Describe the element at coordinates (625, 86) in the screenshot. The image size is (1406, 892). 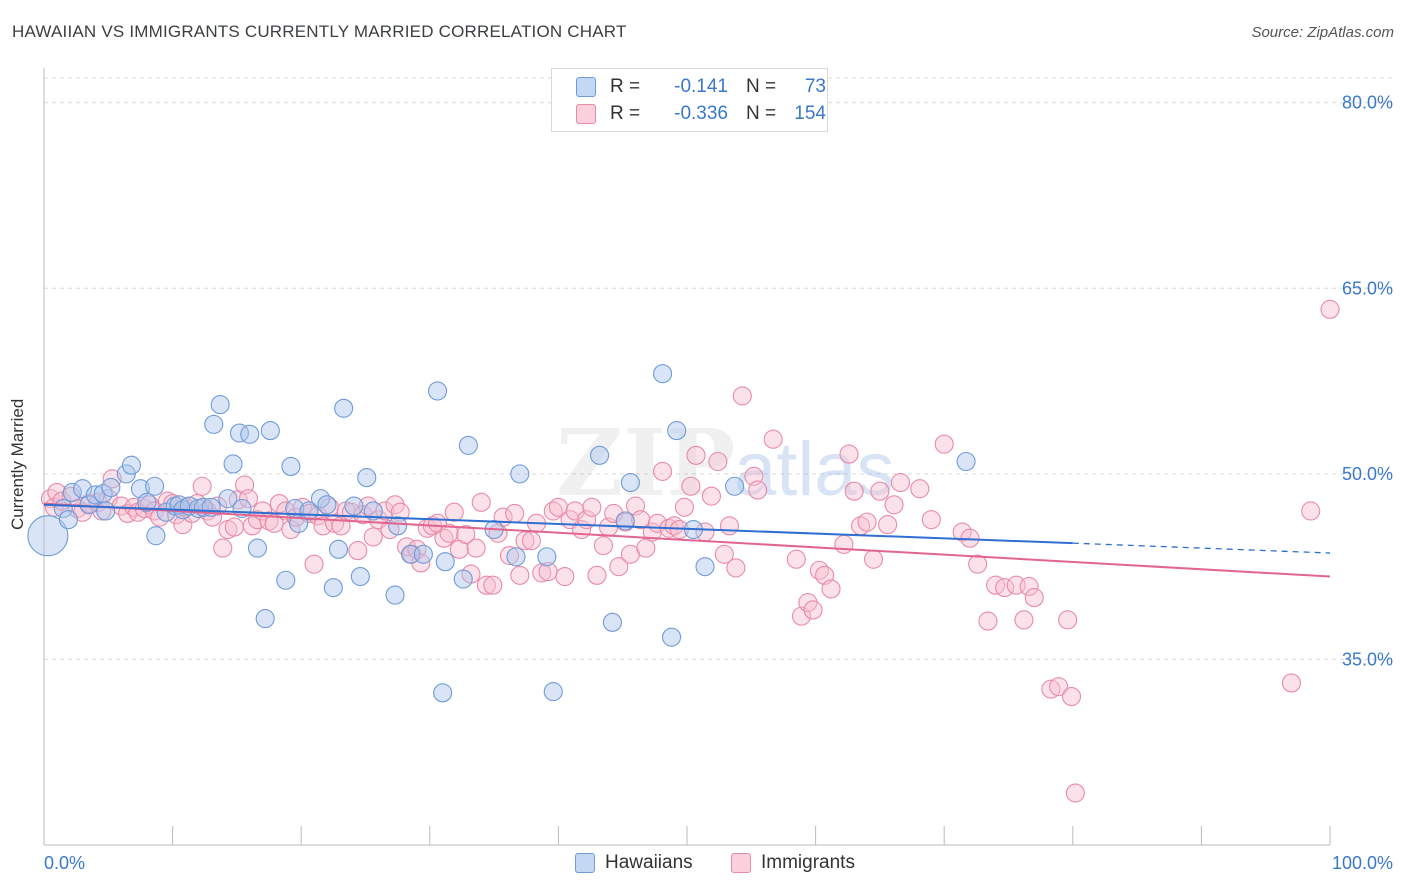
I see `legend-r-label: R =` at that location.